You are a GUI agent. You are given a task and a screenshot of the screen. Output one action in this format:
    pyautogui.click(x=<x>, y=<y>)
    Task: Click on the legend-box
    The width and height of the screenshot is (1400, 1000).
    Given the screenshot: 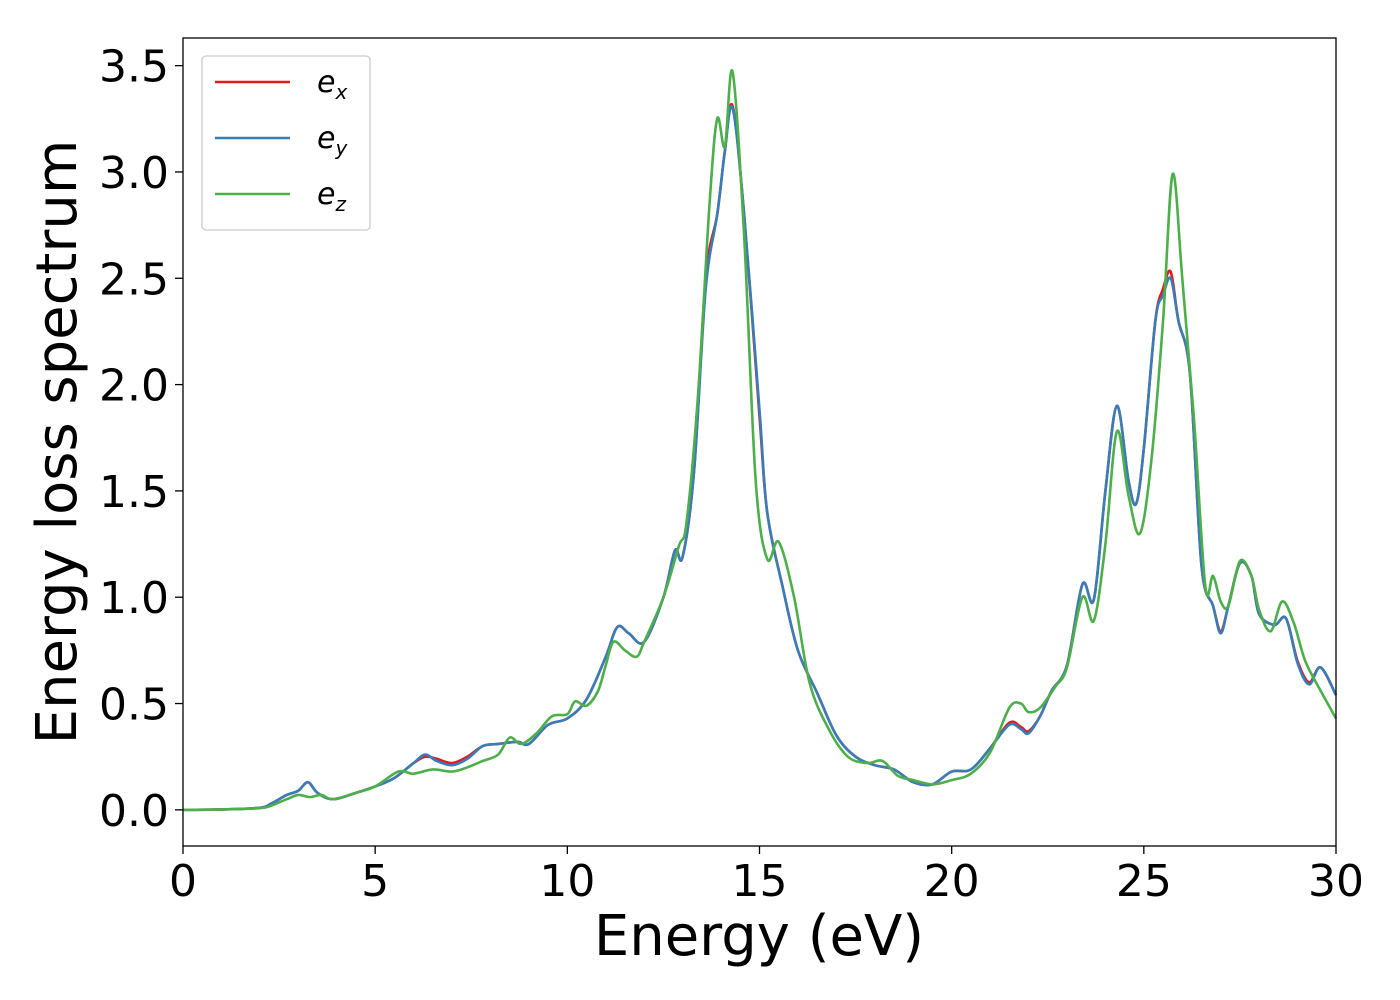 What is the action you would take?
    pyautogui.click(x=286, y=143)
    